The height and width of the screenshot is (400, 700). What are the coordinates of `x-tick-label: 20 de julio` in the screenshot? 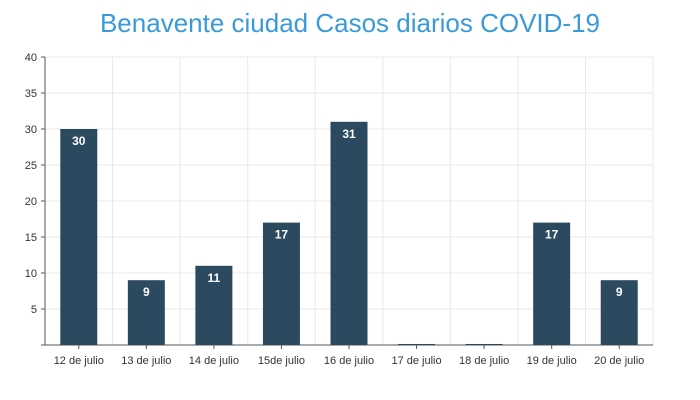 It's located at (619, 361).